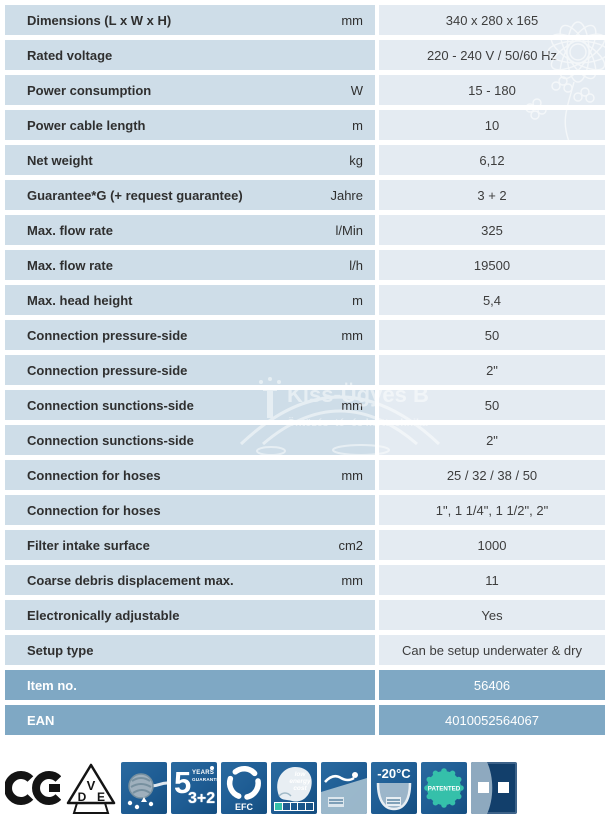  What do you see at coordinates (190, 510) in the screenshot?
I see `spec-label-cell: Connection for hoses` at bounding box center [190, 510].